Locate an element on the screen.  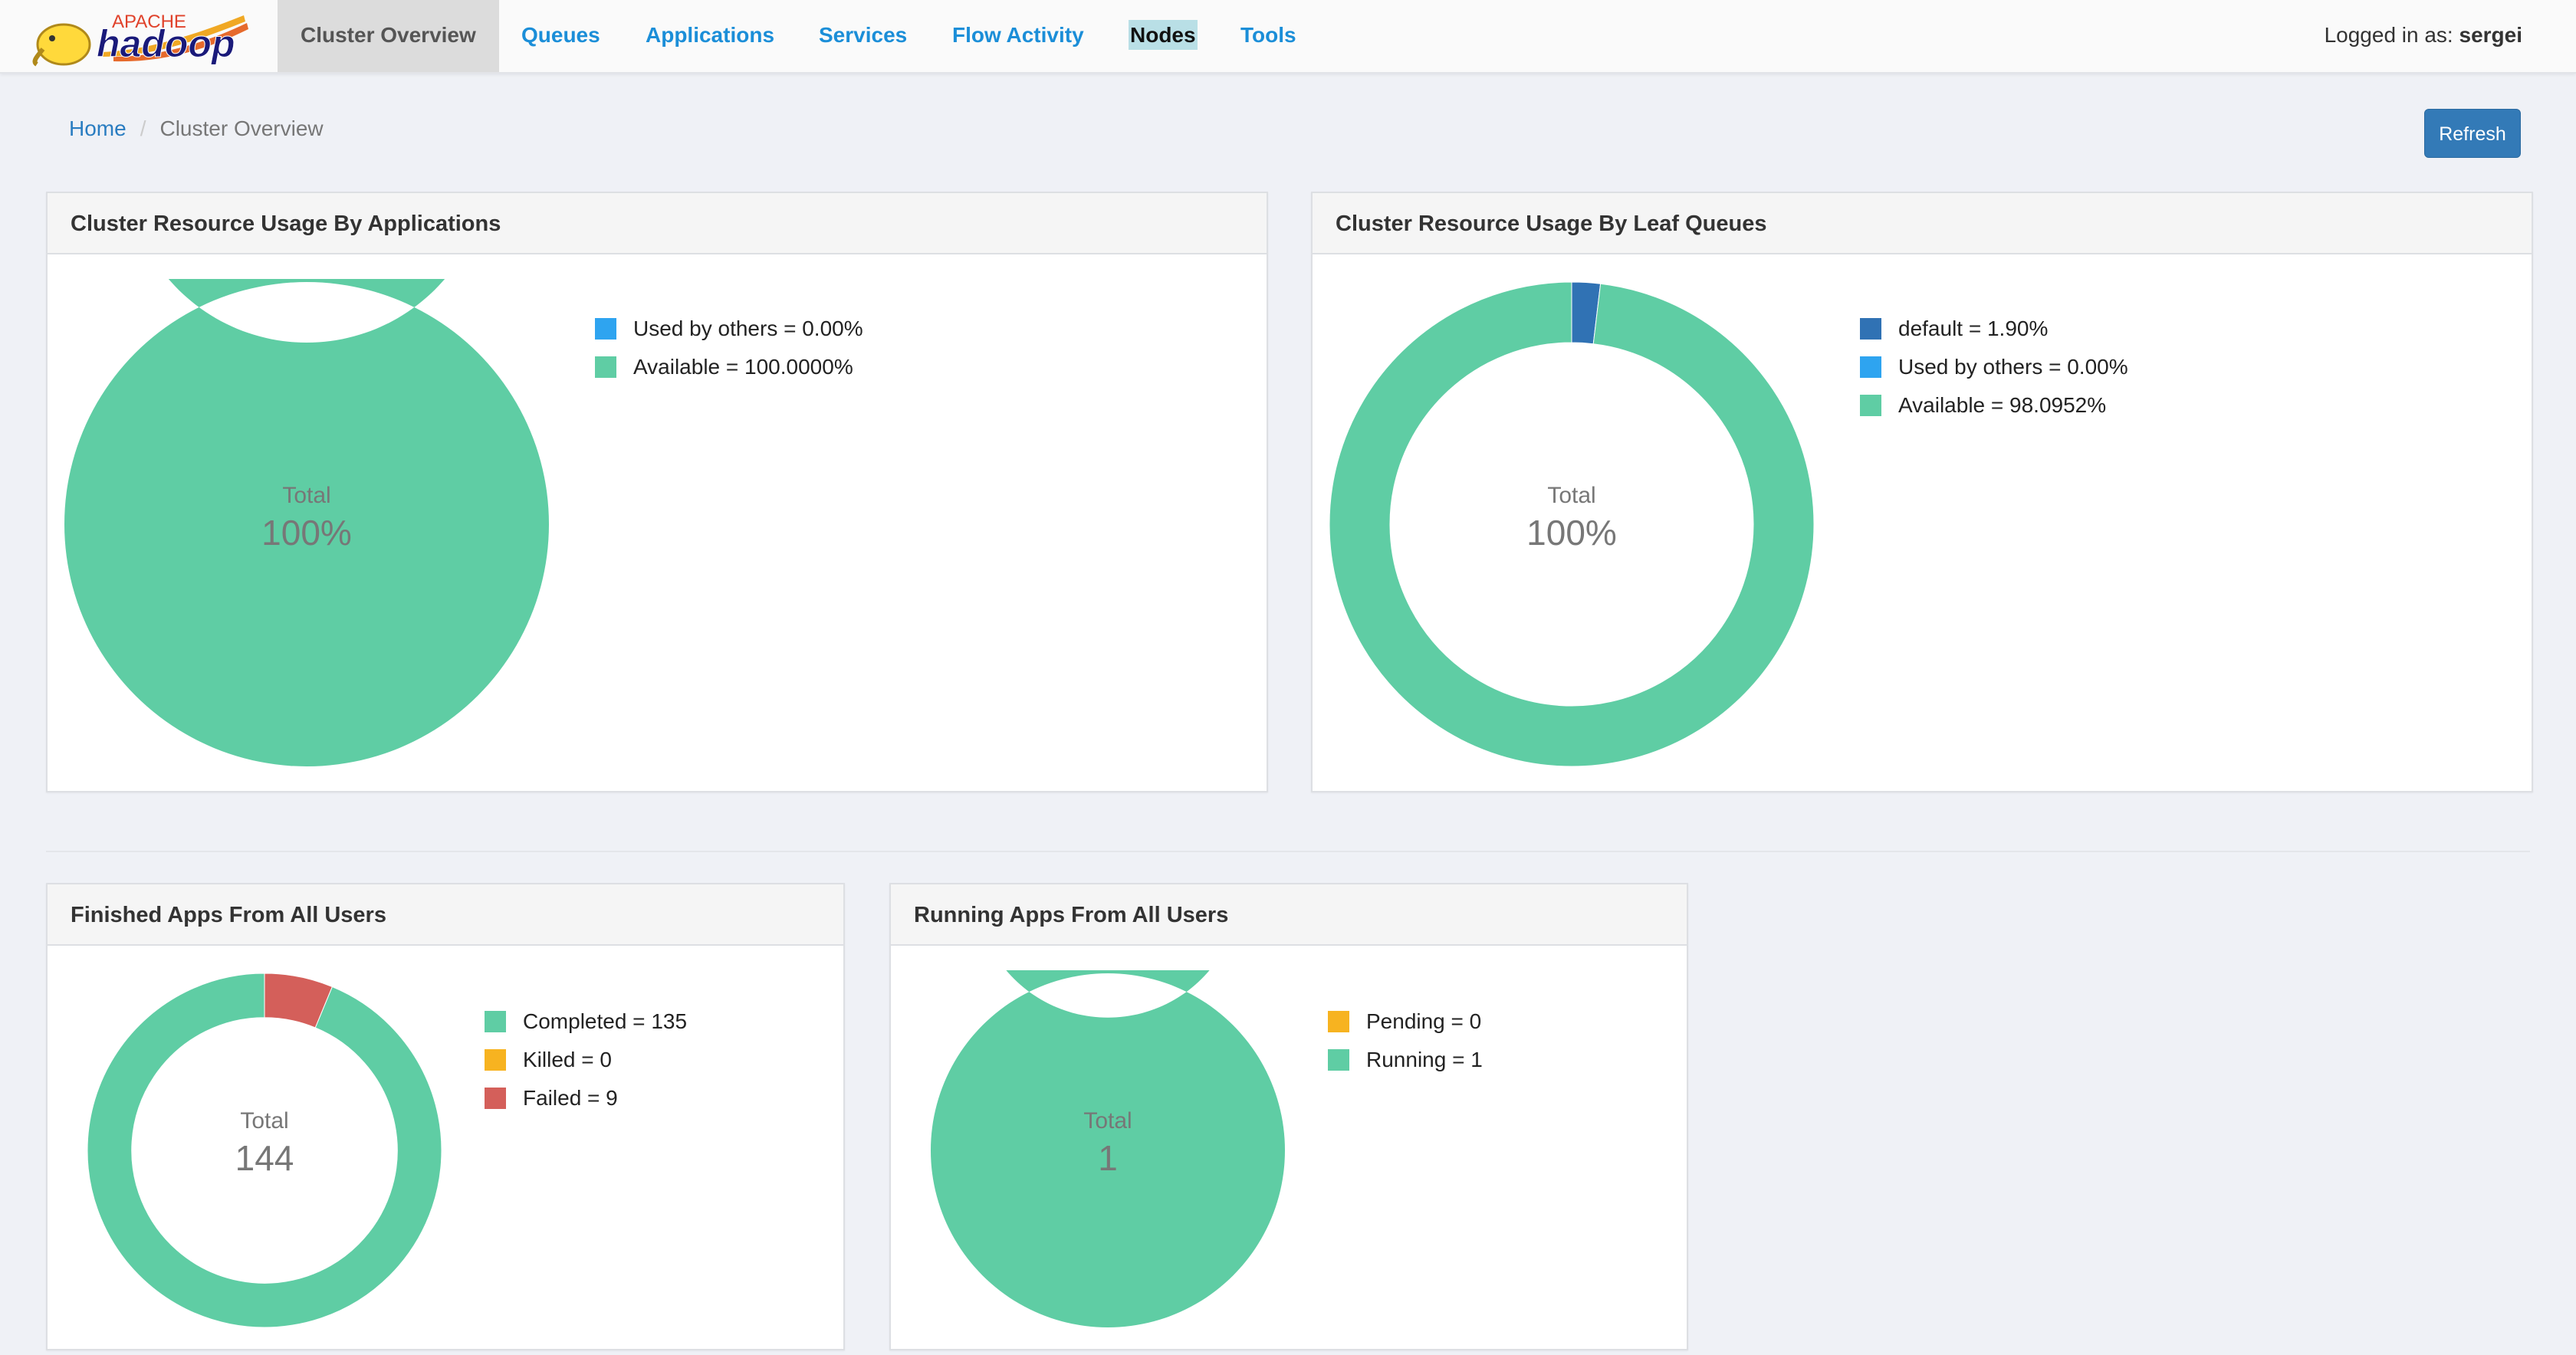
legend: Completed = 135 Killed = 0 Failed = 9 is located at coordinates (586, 1060).